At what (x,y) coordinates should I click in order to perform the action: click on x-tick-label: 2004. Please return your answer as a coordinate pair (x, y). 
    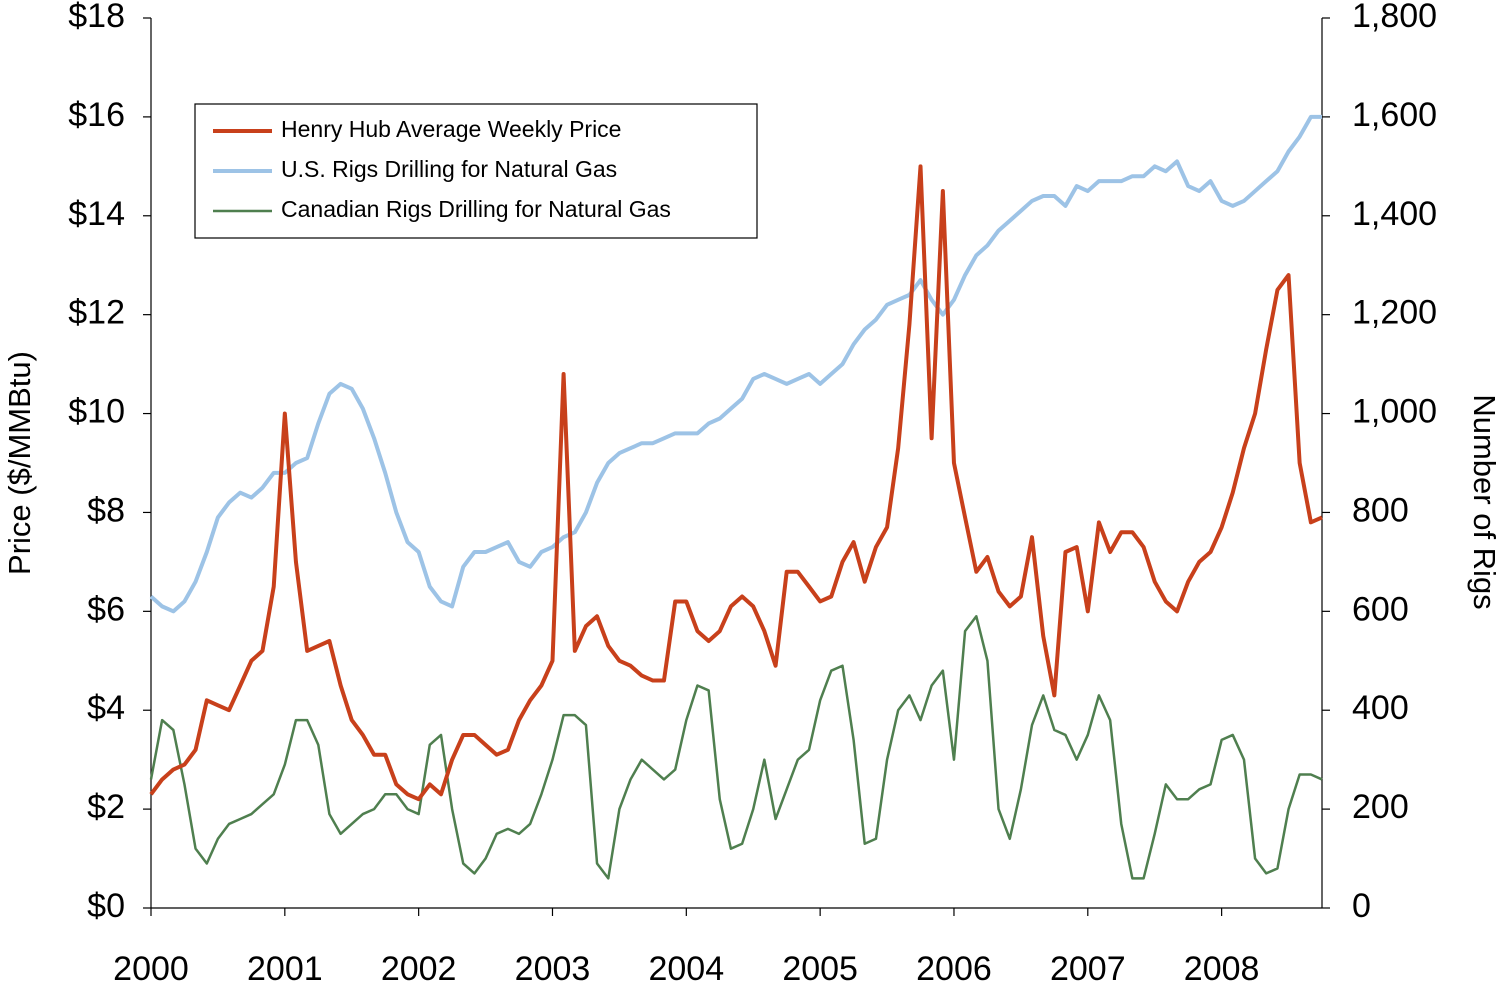
    Looking at the image, I should click on (686, 969).